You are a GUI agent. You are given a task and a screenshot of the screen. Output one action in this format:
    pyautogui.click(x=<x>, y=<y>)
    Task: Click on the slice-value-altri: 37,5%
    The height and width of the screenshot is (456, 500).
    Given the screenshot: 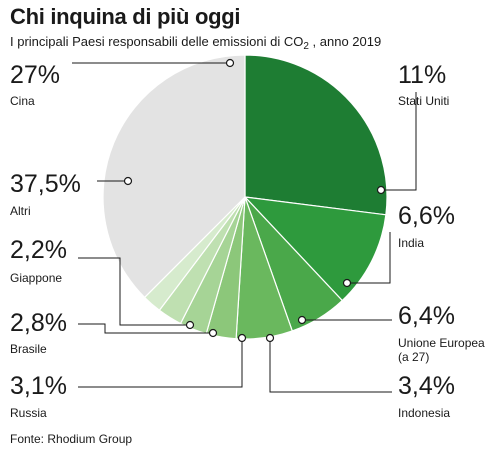 What is the action you would take?
    pyautogui.click(x=45, y=184)
    